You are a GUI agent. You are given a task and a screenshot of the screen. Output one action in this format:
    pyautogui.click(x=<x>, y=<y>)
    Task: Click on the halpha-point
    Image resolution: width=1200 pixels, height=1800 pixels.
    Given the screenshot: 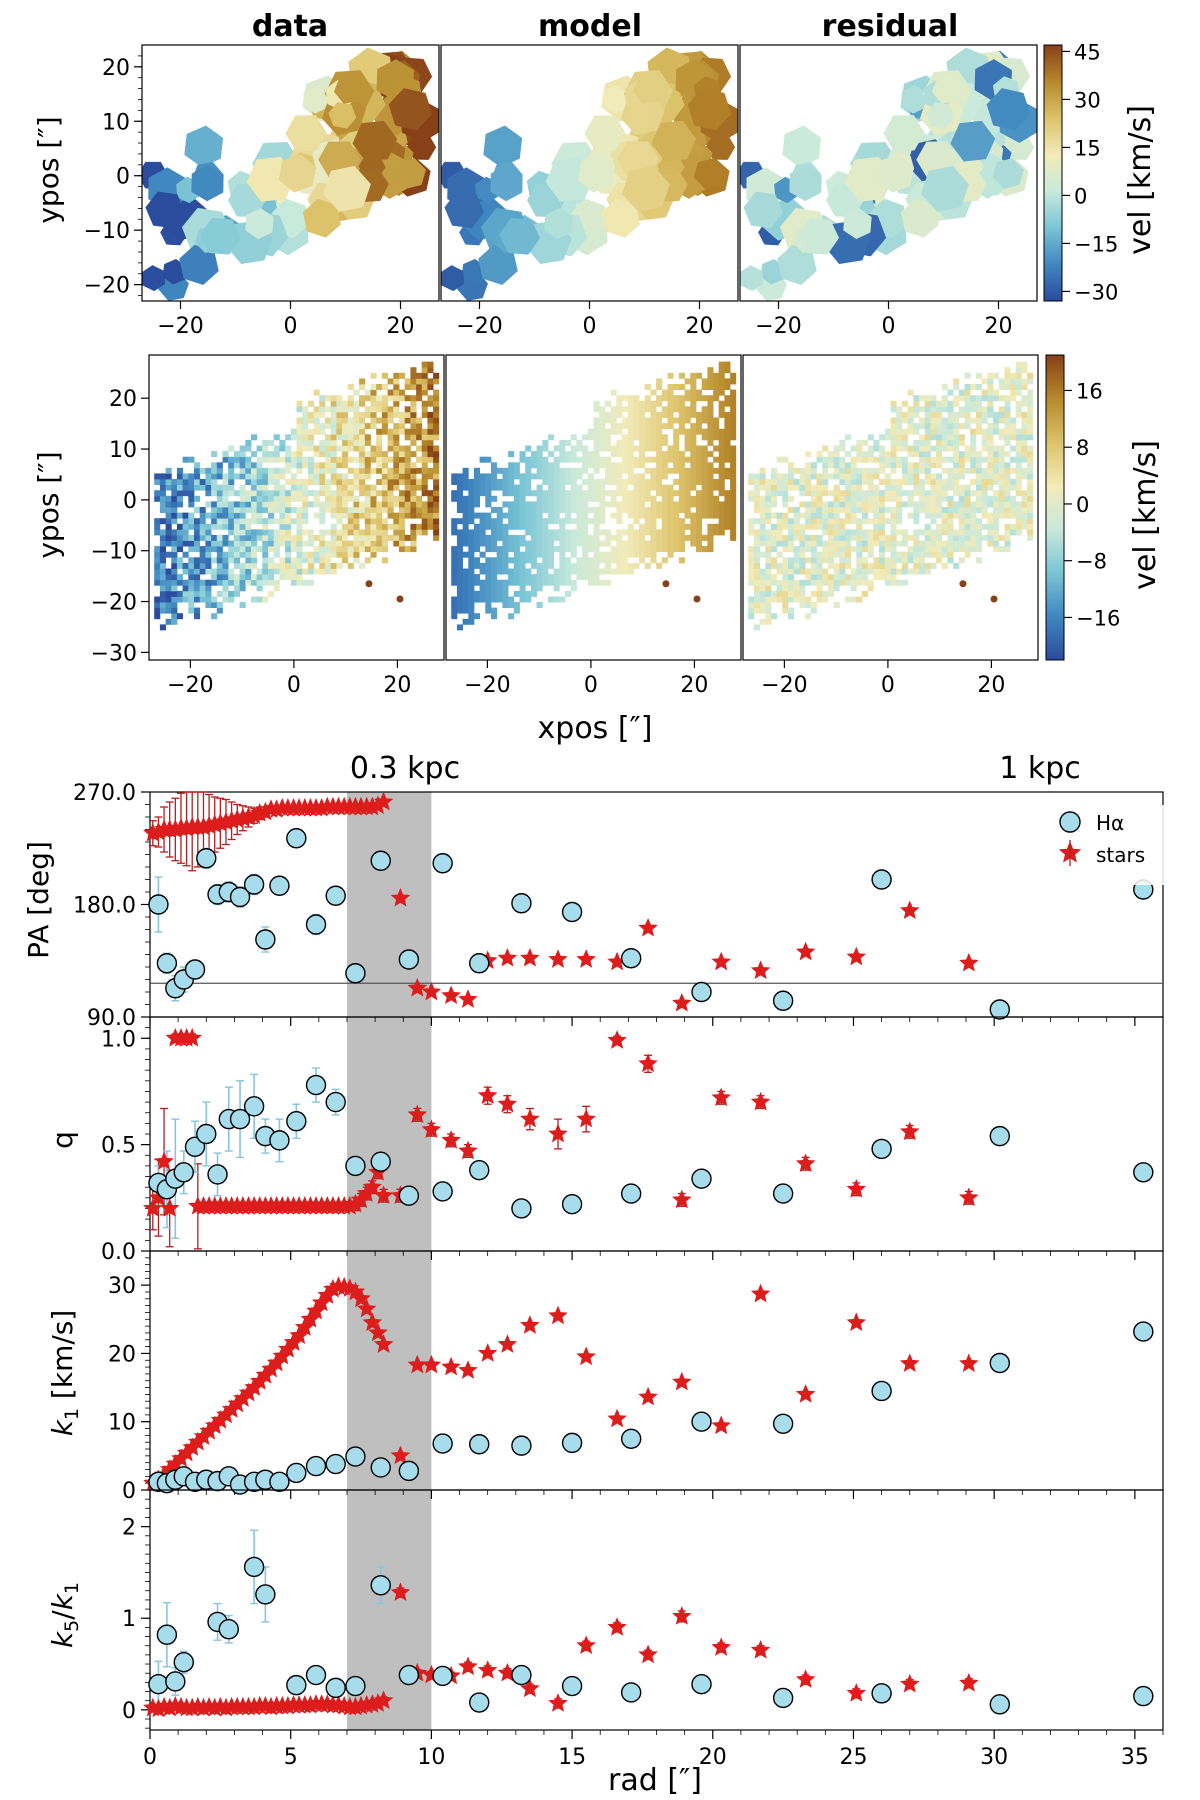 What is the action you would take?
    pyautogui.click(x=217, y=1174)
    